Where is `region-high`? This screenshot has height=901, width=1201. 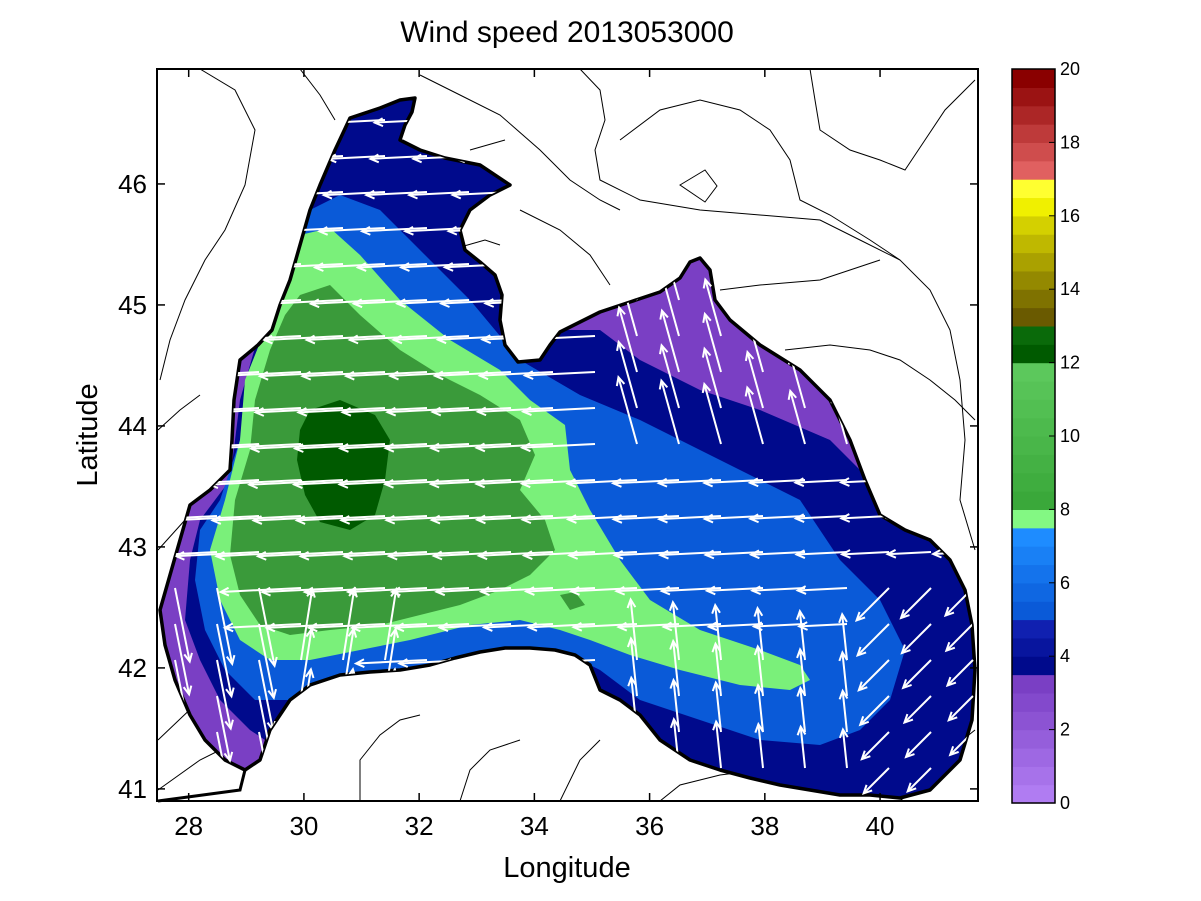 region-high is located at coordinates (392, 460).